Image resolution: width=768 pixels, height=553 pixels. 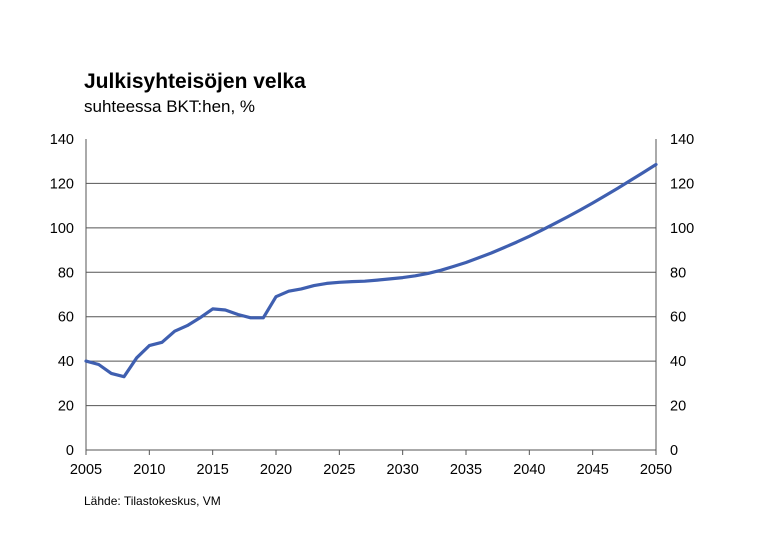 I want to click on source-note: Lähde: Tilastokeskus, VM, so click(x=152, y=501).